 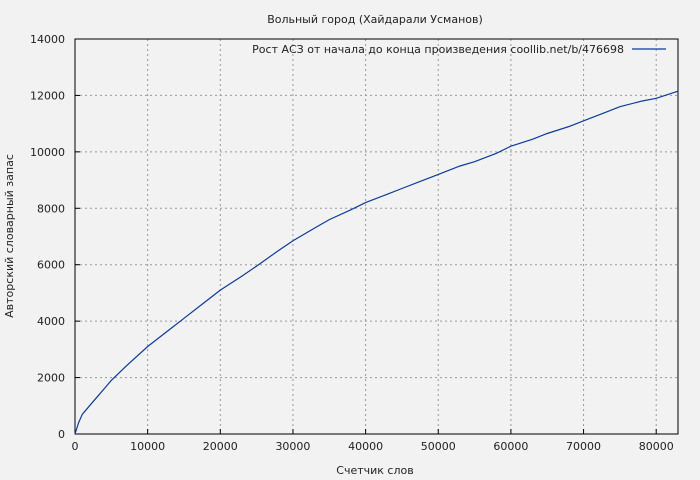 I want to click on chart-title: Вольный город (Хайдарали Усманов), so click(x=375, y=19).